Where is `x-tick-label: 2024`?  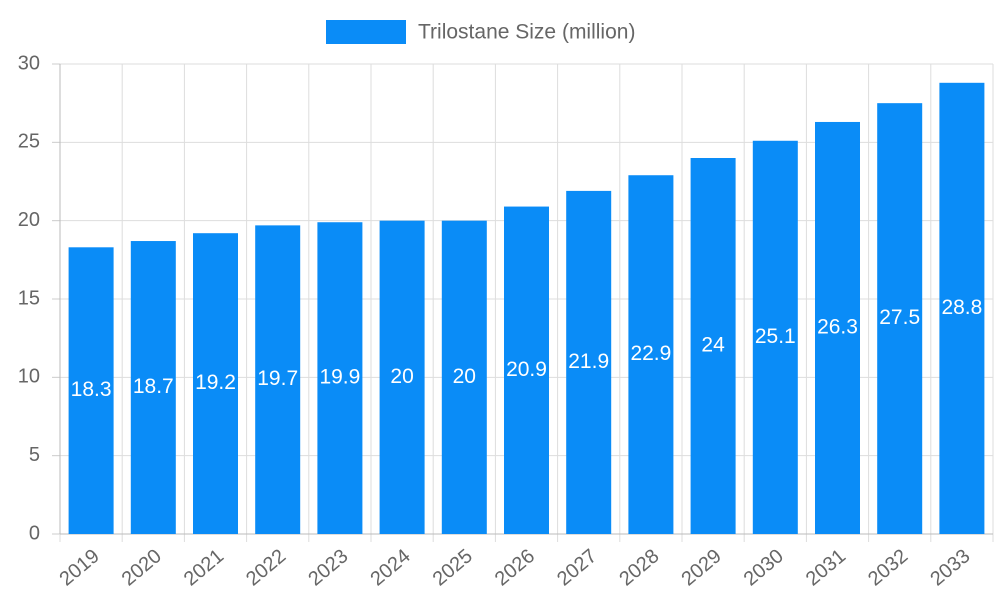 x-tick-label: 2024 is located at coordinates (390, 567).